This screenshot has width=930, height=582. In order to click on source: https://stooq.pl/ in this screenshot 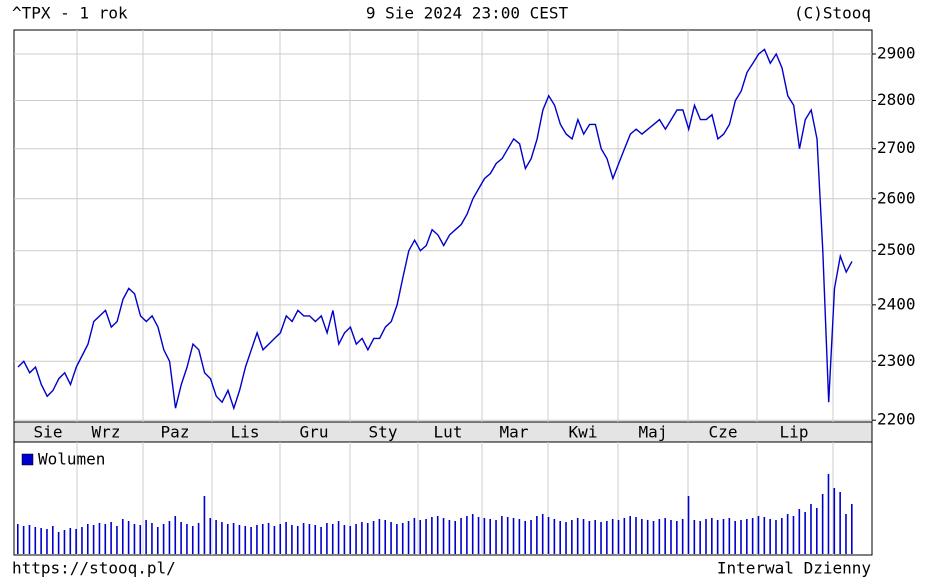, I will do `click(94, 568)`.